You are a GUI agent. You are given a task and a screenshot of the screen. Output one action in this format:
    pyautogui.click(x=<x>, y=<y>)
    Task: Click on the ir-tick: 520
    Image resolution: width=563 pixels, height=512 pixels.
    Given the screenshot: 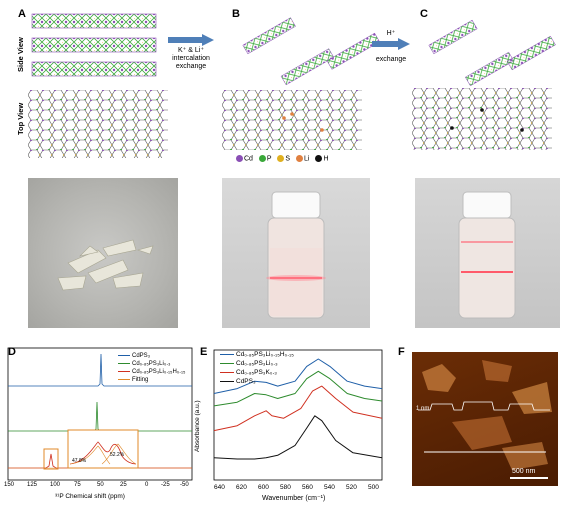 What is the action you would take?
    pyautogui.click(x=351, y=487)
    